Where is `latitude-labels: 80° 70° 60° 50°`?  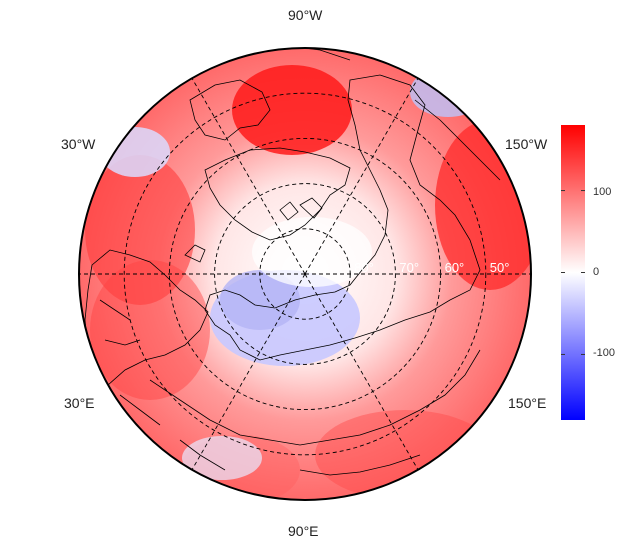 latitude-labels: 80° 70° 60° 50° is located at coordinates (431, 267).